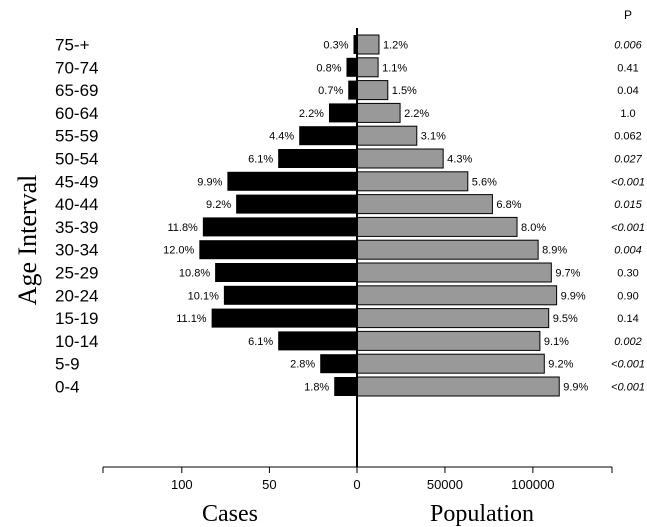 The height and width of the screenshot is (527, 647). Describe the element at coordinates (356, 484) in the screenshot. I see `cases-axis-tick-label: 0` at that location.